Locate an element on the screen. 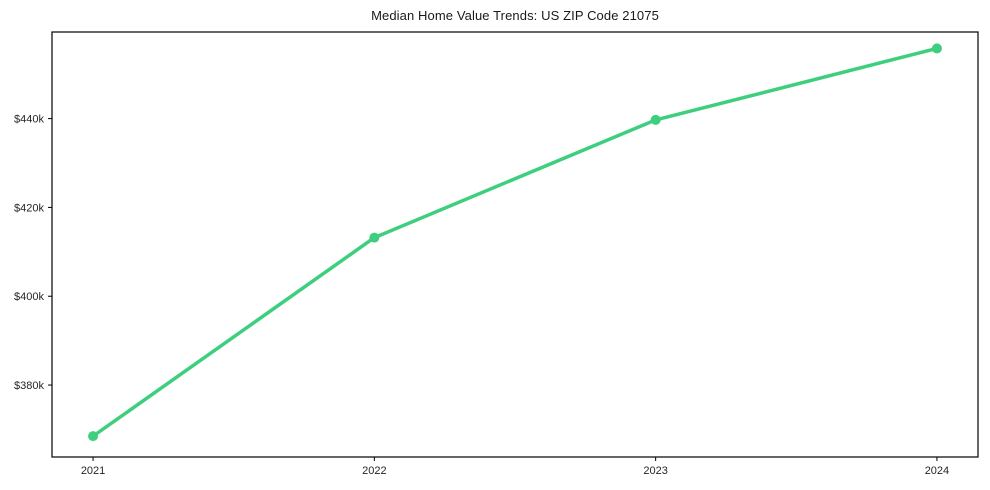  x-tick-label: 2021 is located at coordinates (93, 471).